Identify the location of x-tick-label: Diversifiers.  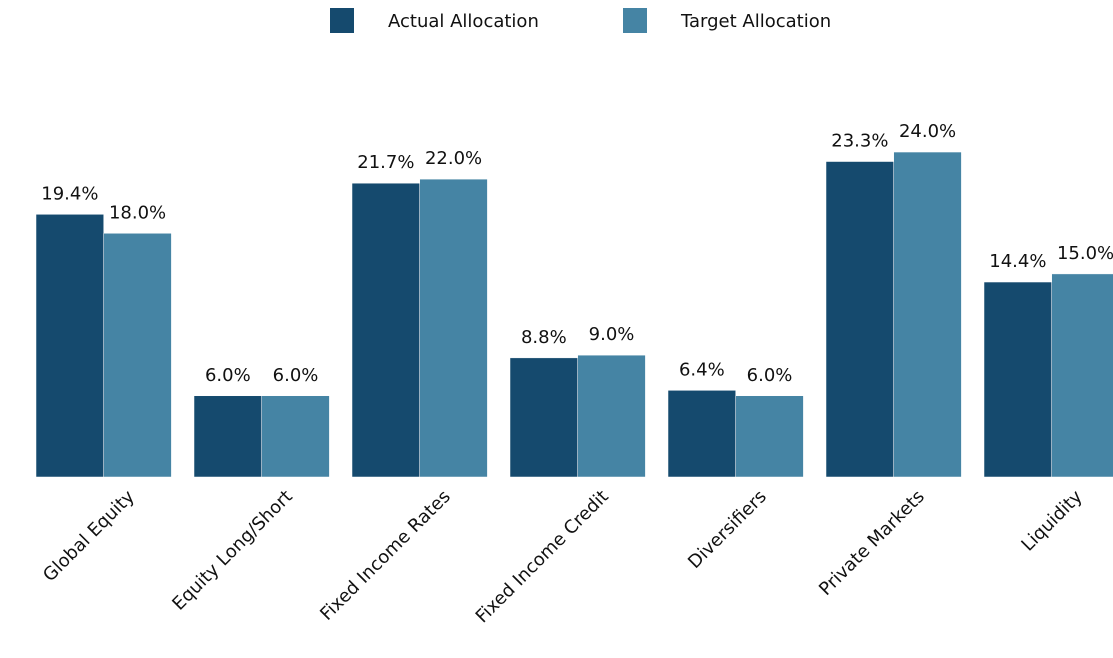
(727, 529).